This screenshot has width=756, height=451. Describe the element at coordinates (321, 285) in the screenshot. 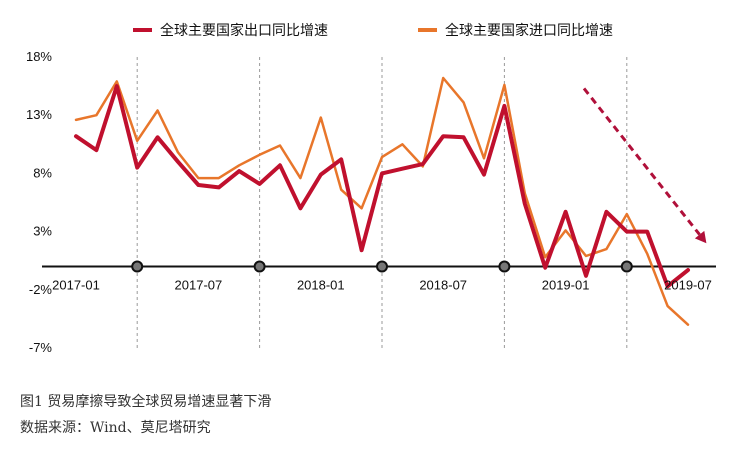

I see `x-tick-label: 2018-01` at that location.